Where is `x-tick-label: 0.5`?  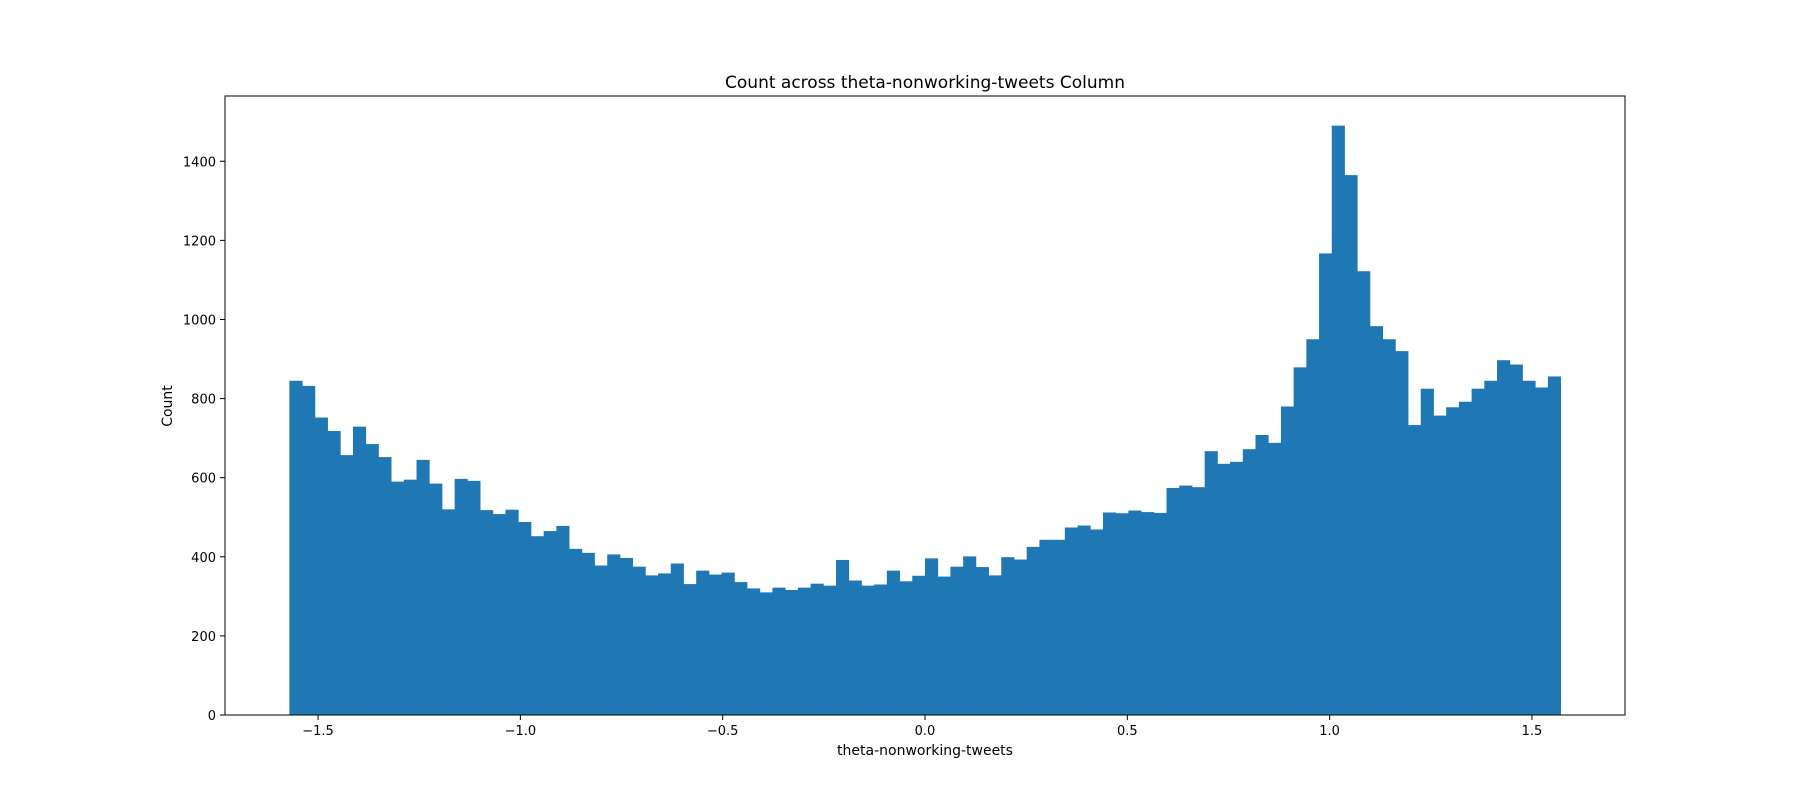 x-tick-label: 0.5 is located at coordinates (1127, 731).